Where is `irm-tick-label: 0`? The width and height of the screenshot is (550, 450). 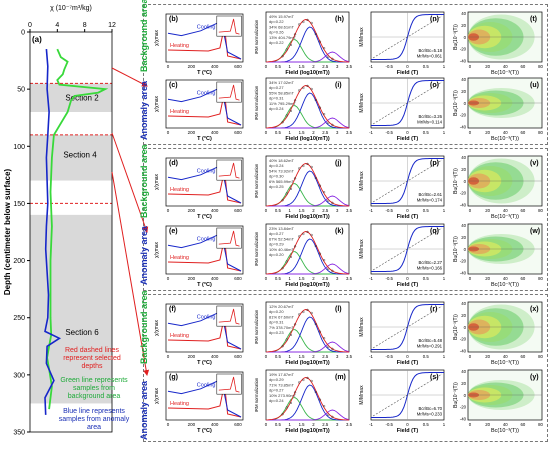 irm-tick-label: 0 is located at coordinates (266, 210).